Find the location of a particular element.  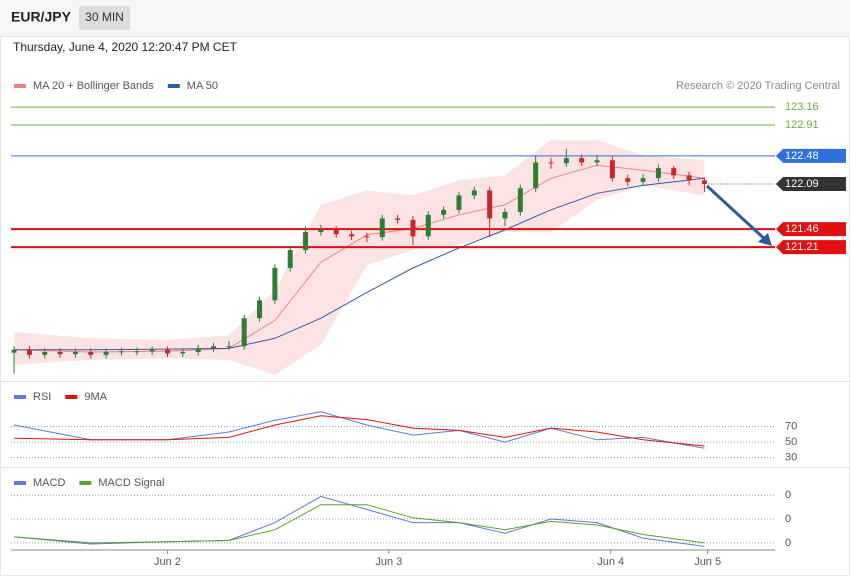

x-tick-label: Jun 2 is located at coordinates (167, 562).